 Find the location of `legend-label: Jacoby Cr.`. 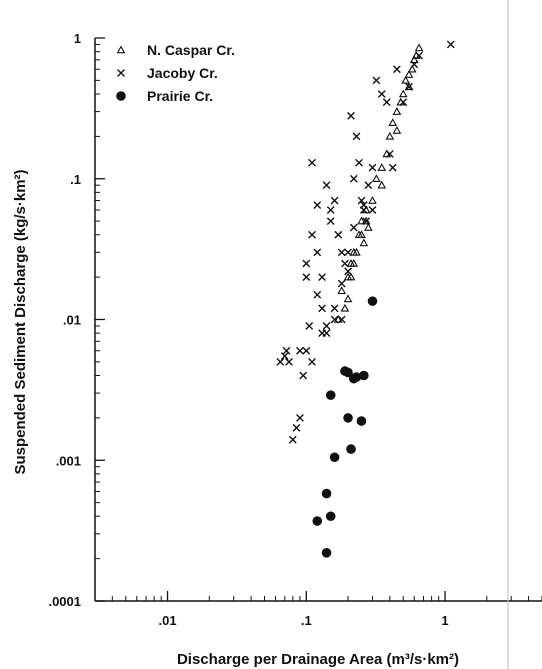

legend-label: Jacoby Cr. is located at coordinates (182, 73).